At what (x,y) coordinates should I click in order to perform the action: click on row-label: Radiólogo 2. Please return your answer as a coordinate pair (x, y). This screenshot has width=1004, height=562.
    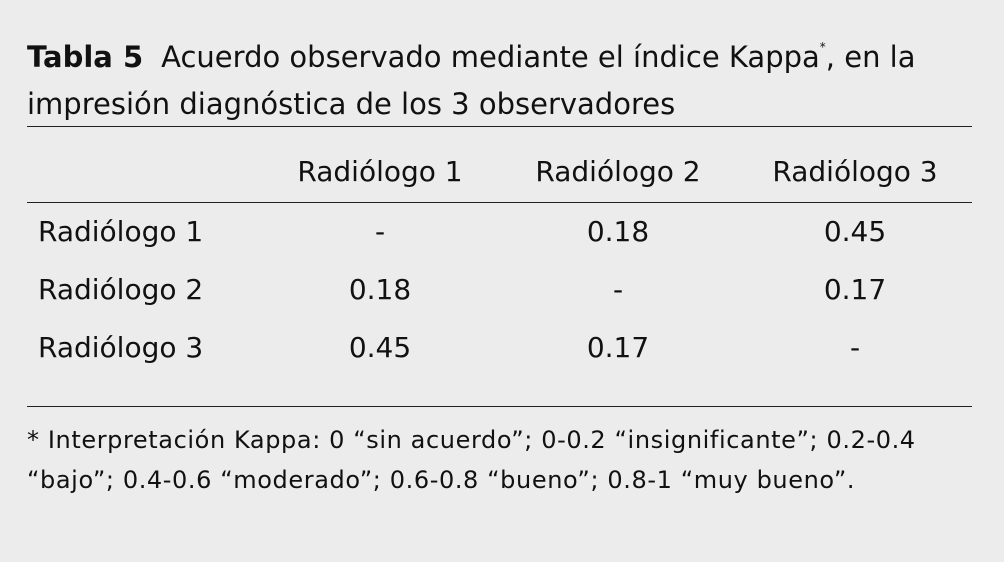
    Looking at the image, I should click on (121, 289).